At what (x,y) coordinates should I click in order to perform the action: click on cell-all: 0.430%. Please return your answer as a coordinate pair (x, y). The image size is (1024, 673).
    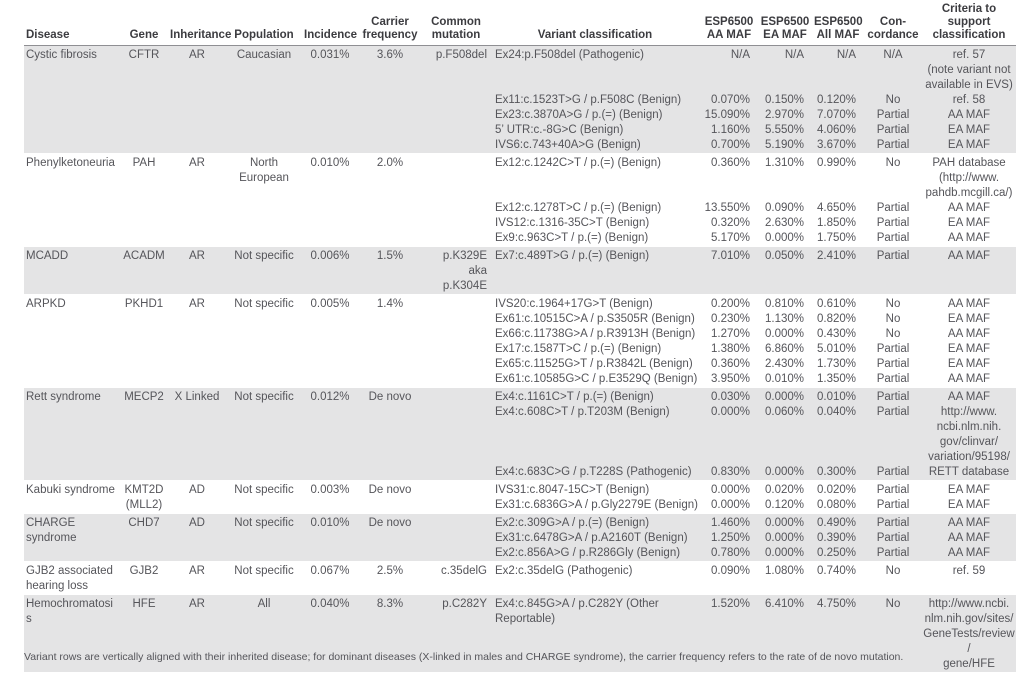
    Looking at the image, I should click on (836, 334).